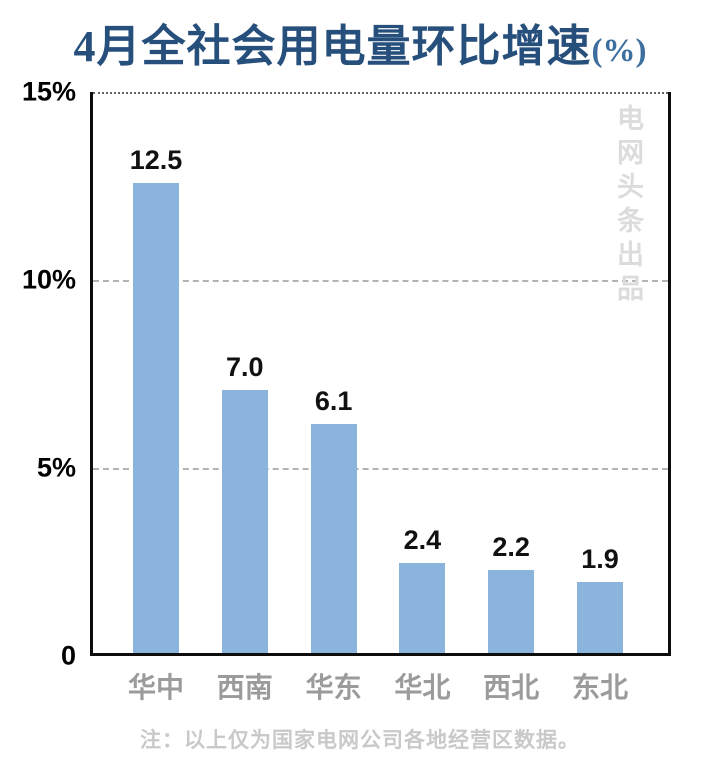 Image resolution: width=720 pixels, height=780 pixels. Describe the element at coordinates (619, 51) in the screenshot. I see `chart-title-unit: (%)` at that location.